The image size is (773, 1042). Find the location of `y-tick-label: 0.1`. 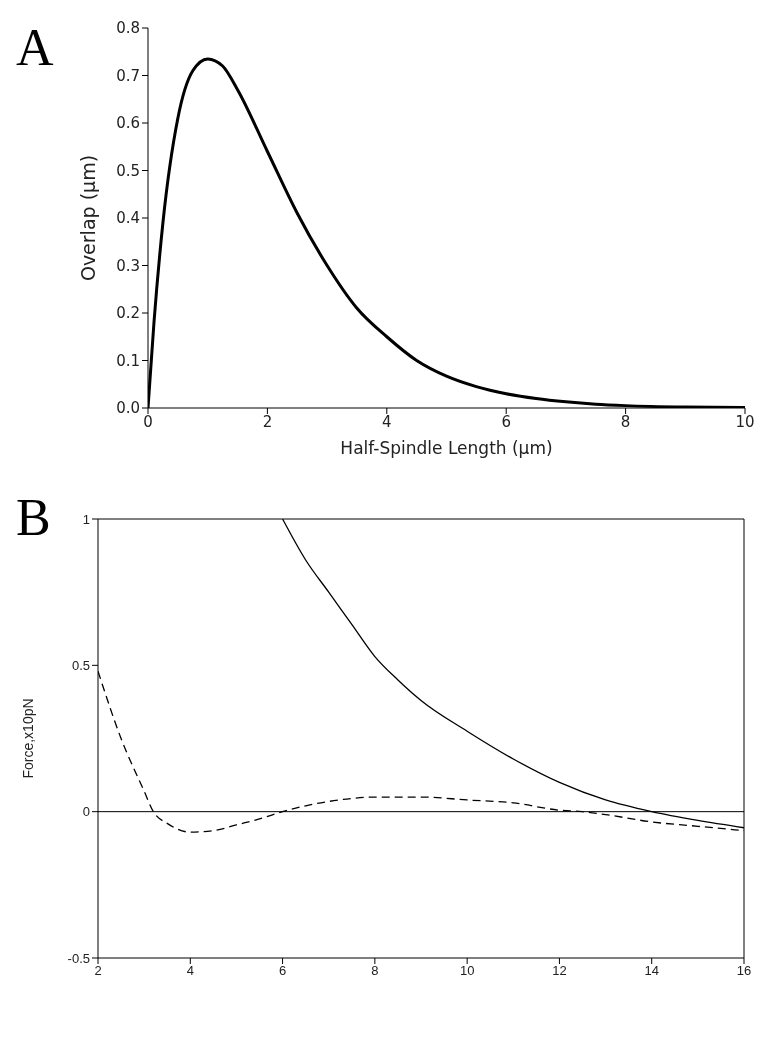

y-tick-label: 0.1 is located at coordinates (128, 360).